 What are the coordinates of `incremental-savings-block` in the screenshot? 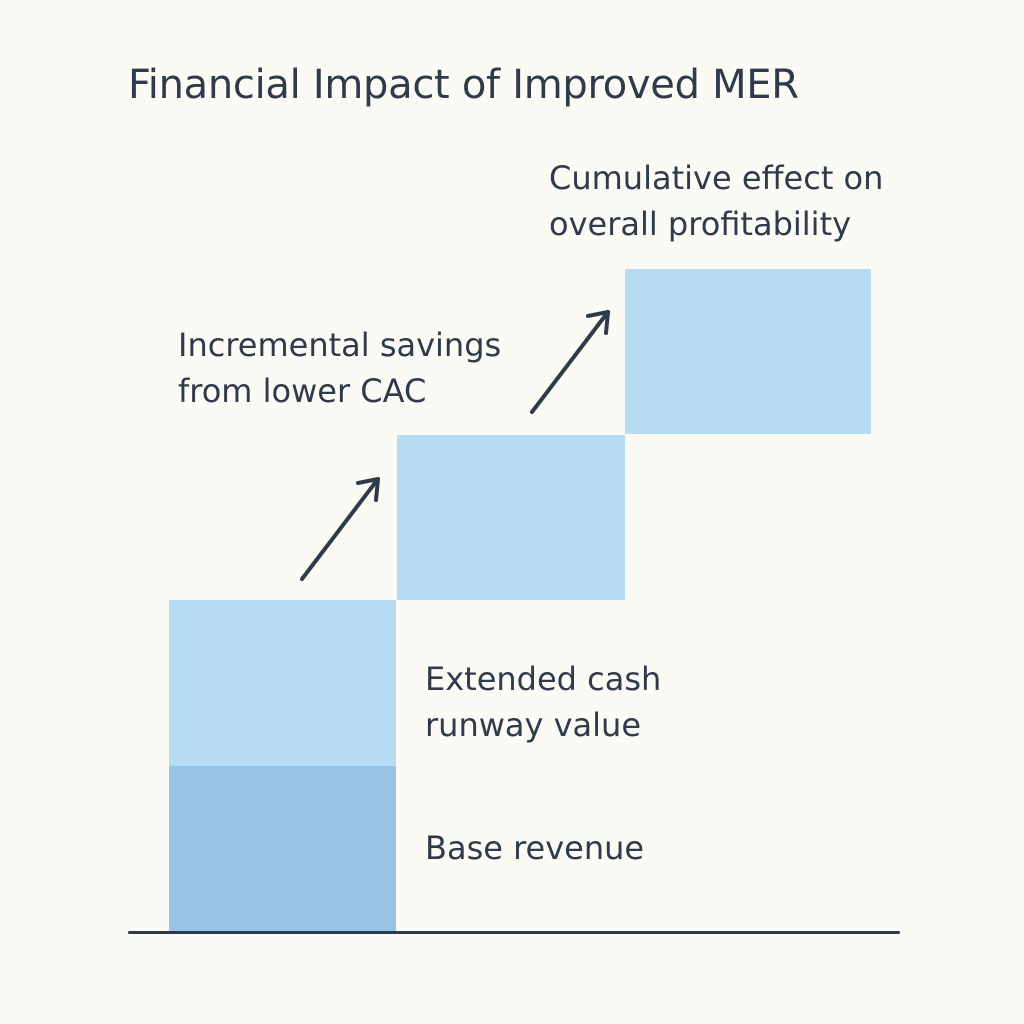 It's located at (511, 517).